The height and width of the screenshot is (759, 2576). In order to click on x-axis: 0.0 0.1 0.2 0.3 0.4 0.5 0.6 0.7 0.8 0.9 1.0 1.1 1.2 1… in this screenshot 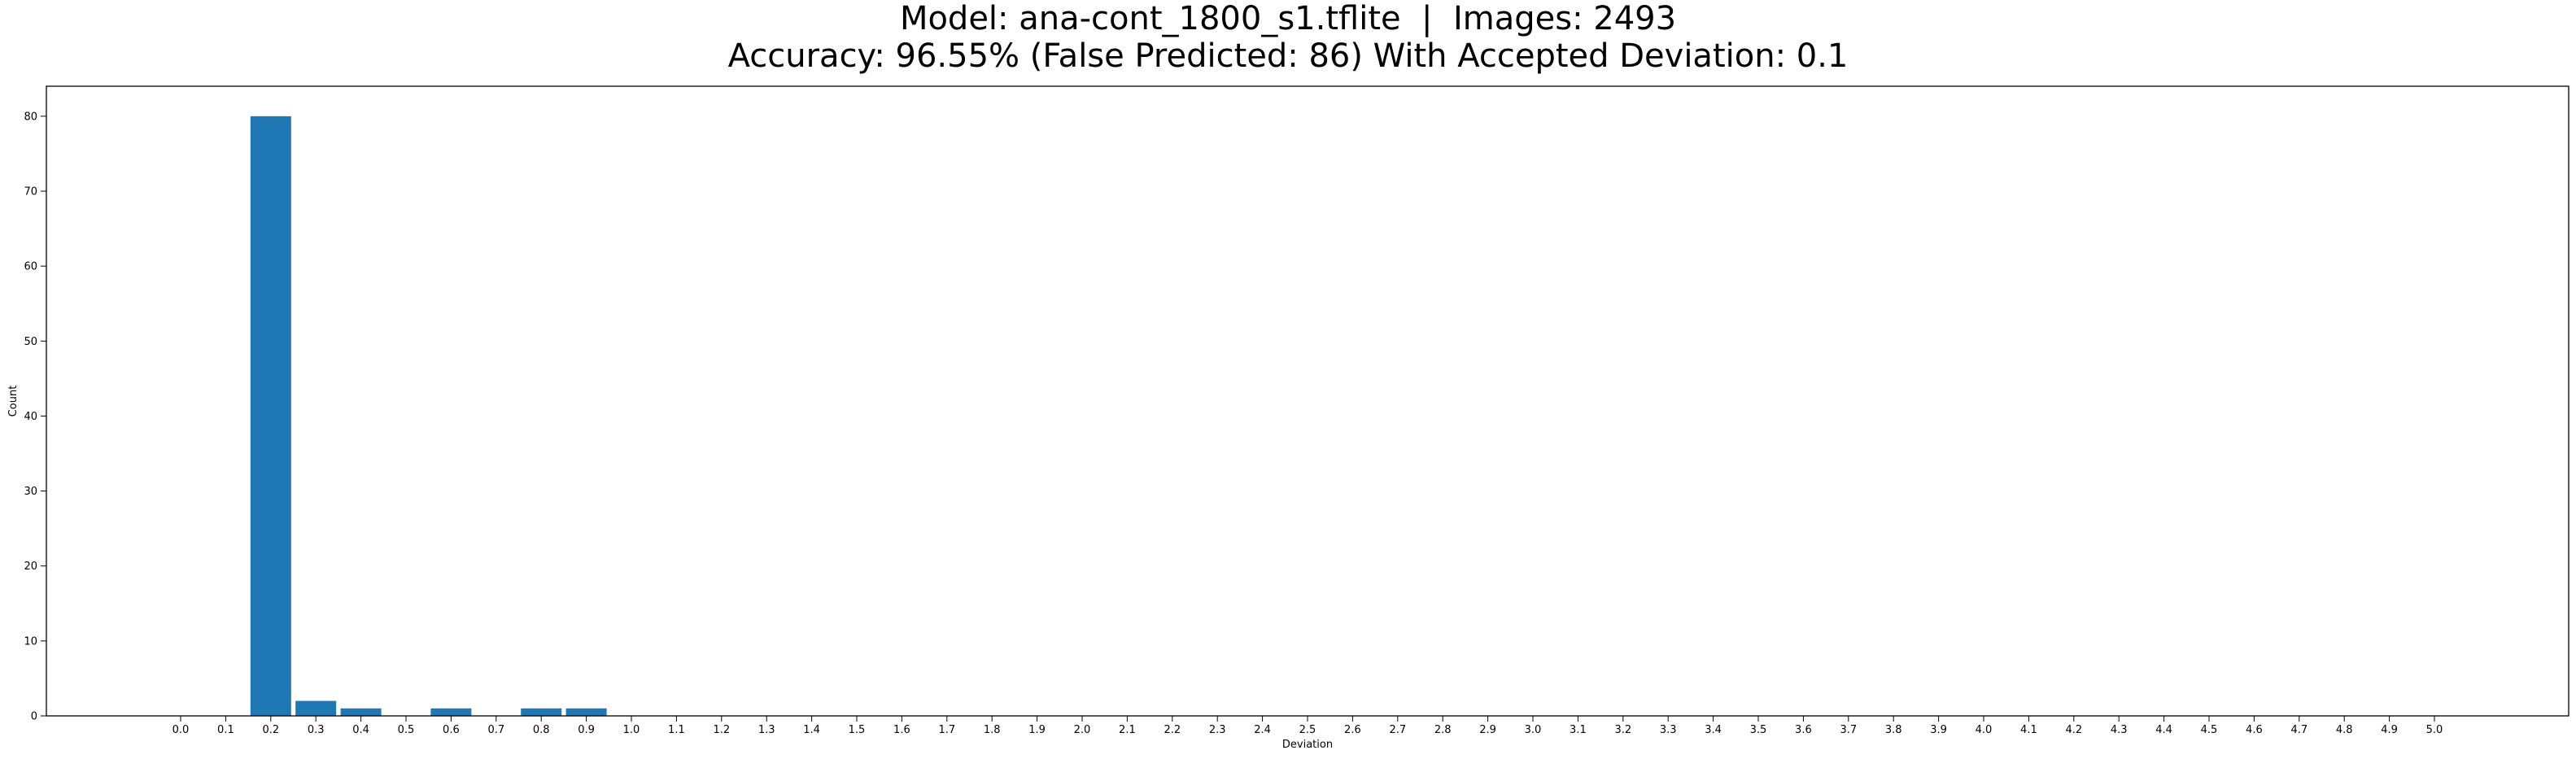, I will do `click(1307, 726)`.